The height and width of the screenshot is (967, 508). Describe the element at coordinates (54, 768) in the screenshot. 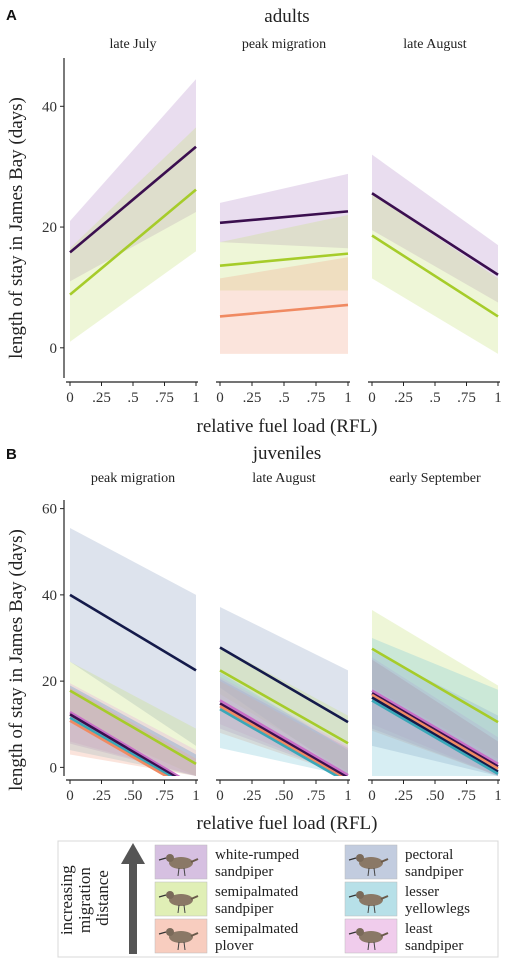

I see `y-tick-label: 0` at that location.